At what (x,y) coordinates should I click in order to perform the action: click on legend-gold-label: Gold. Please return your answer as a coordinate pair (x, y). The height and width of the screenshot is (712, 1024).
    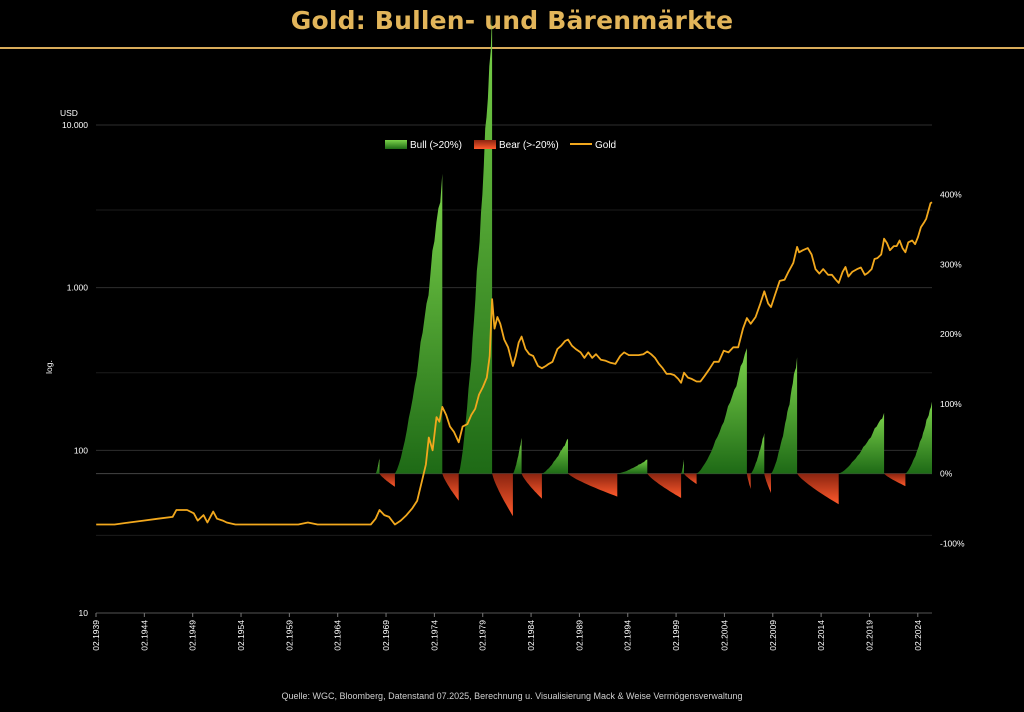
    Looking at the image, I should click on (605, 145).